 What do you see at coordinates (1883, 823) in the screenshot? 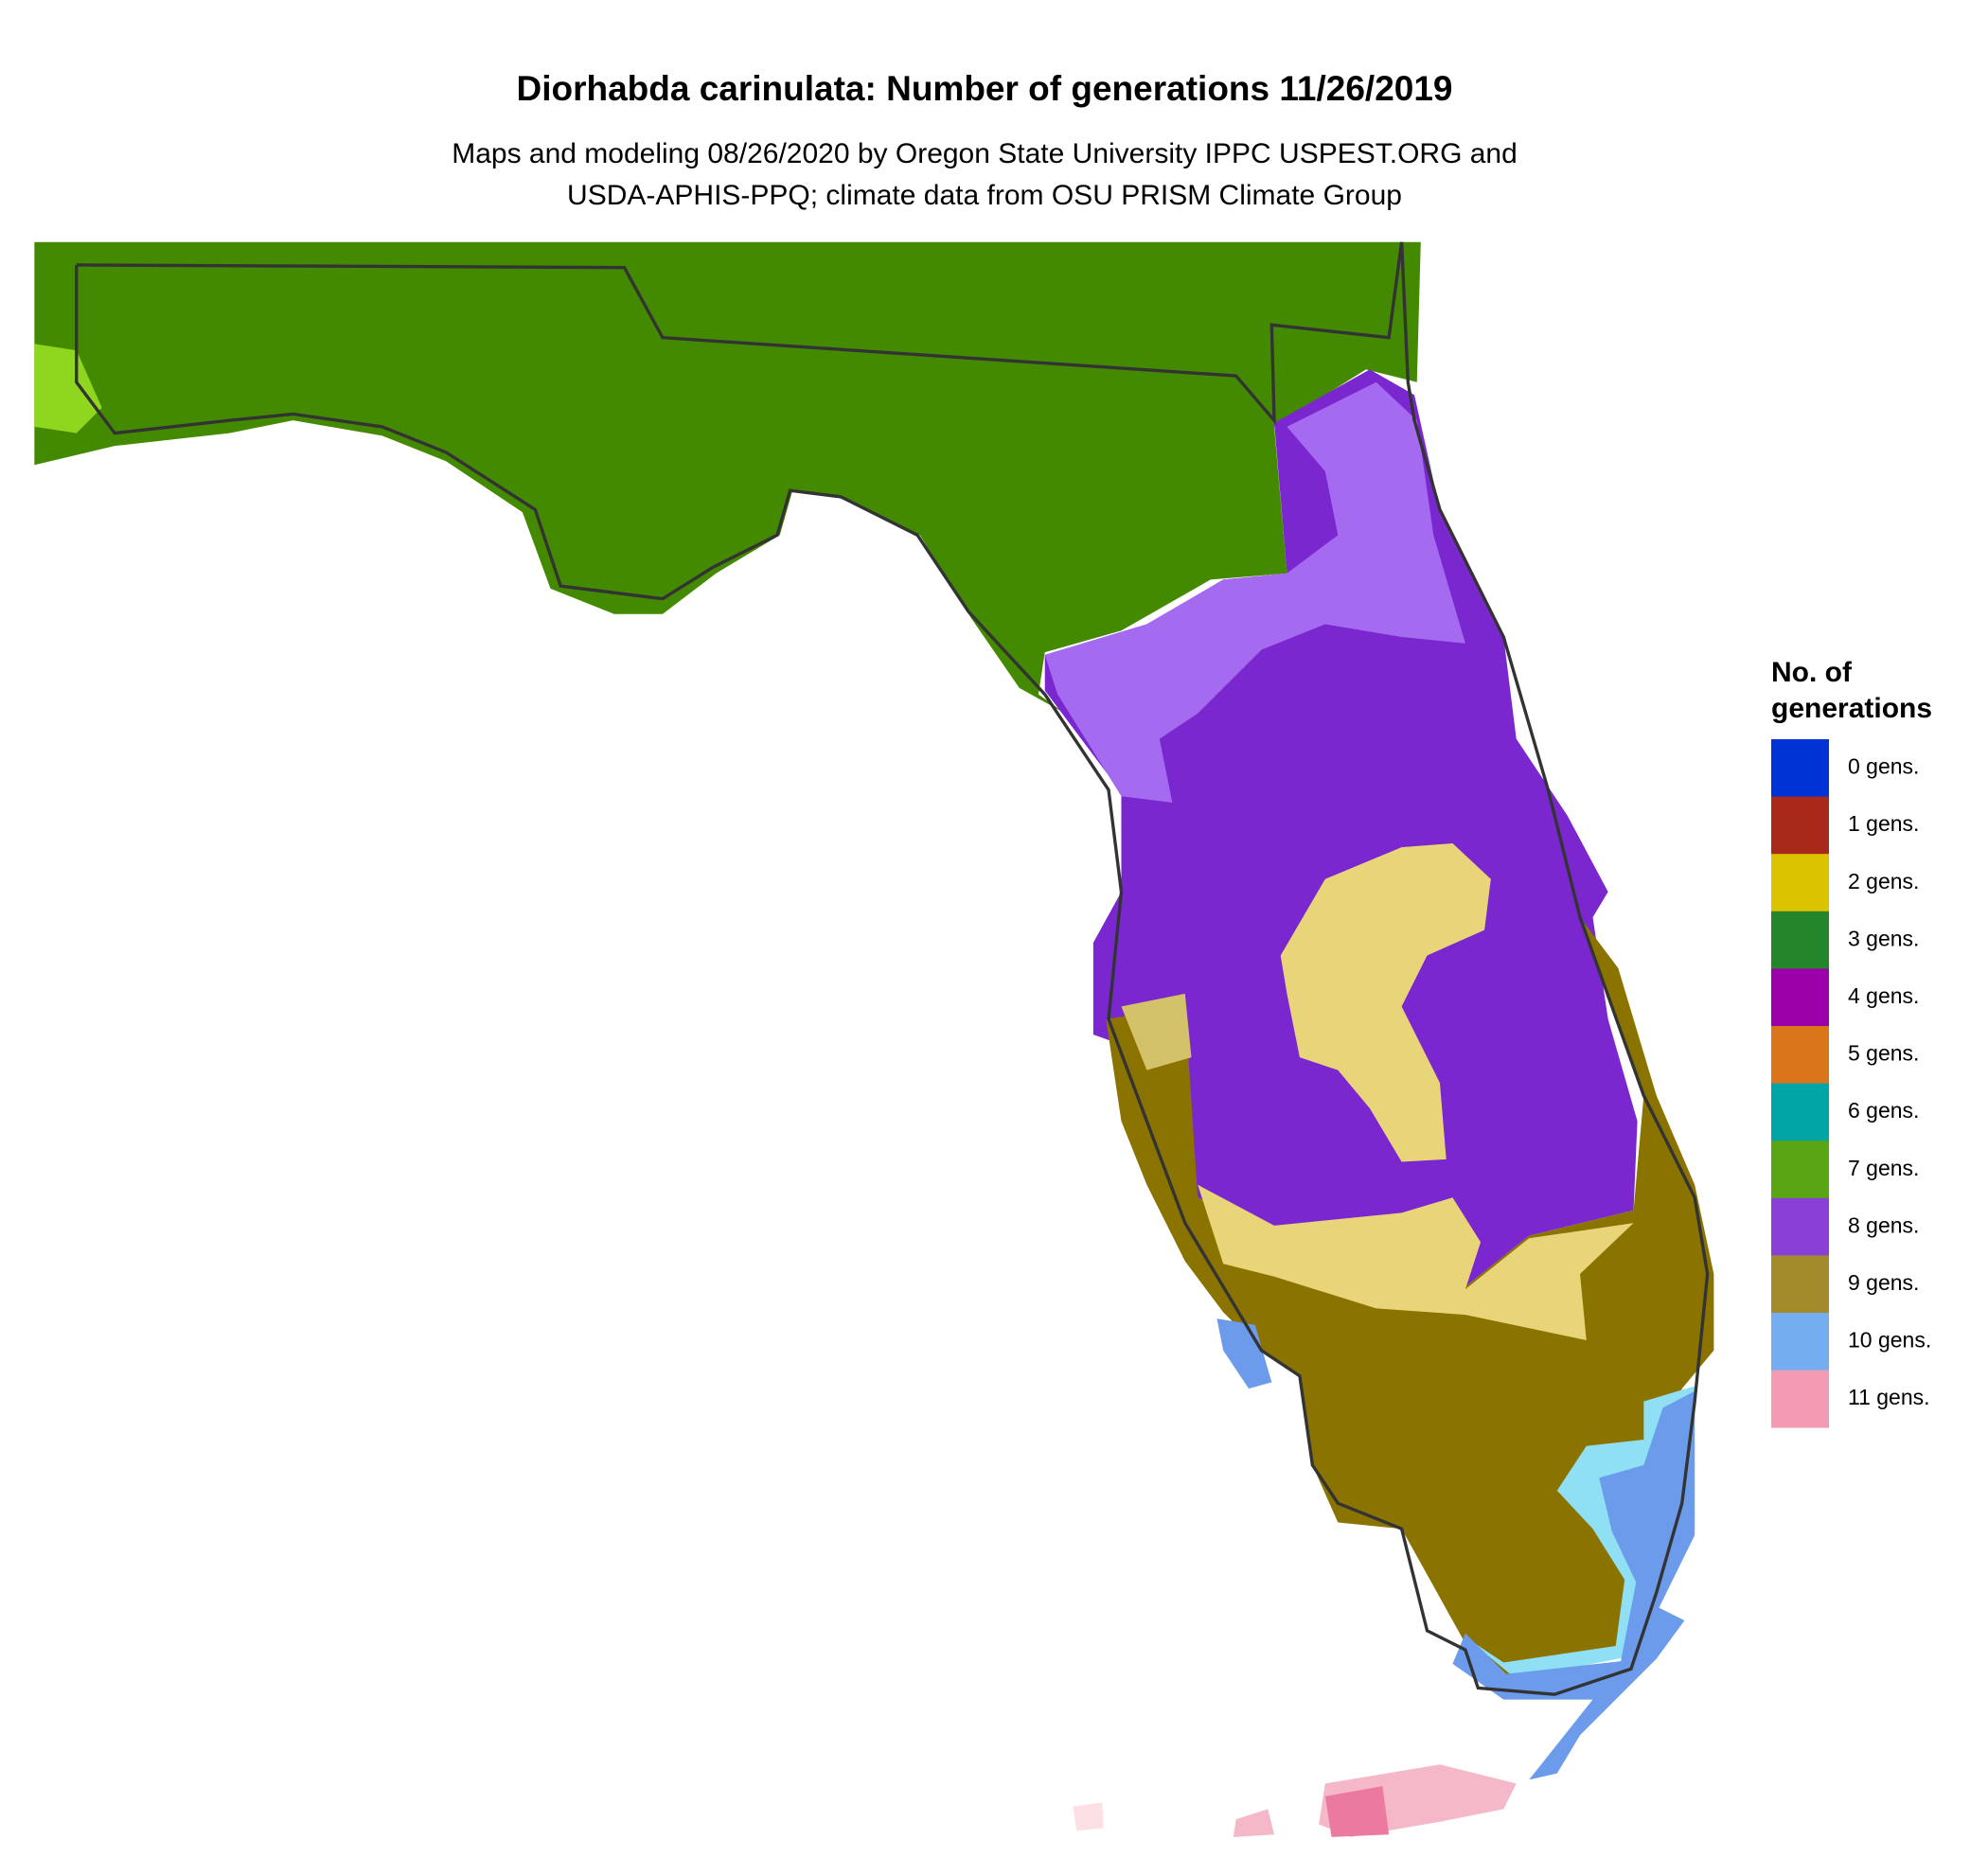
I see `legend-label: 1 gens.` at bounding box center [1883, 823].